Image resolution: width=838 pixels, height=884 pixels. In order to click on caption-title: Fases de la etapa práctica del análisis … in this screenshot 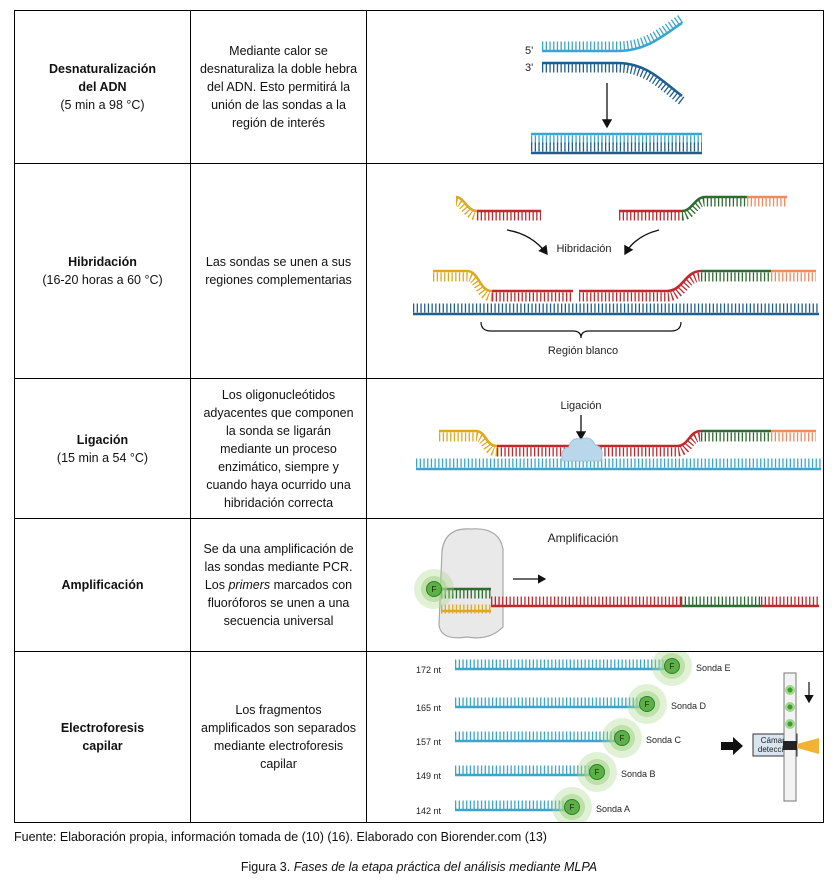, I will do `click(445, 867)`.